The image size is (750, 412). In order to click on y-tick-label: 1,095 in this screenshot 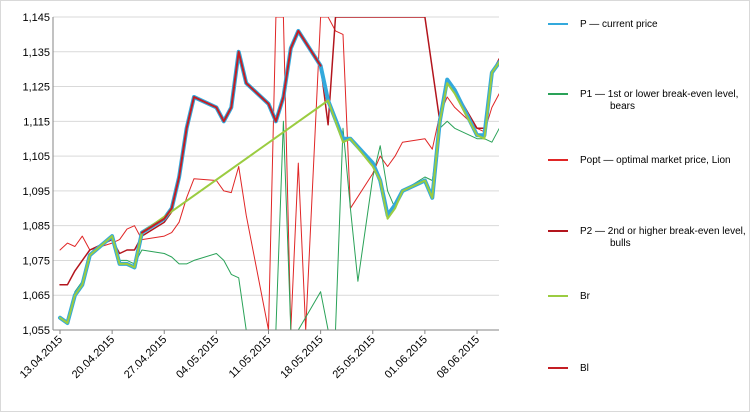, I will do `click(36, 192)`.